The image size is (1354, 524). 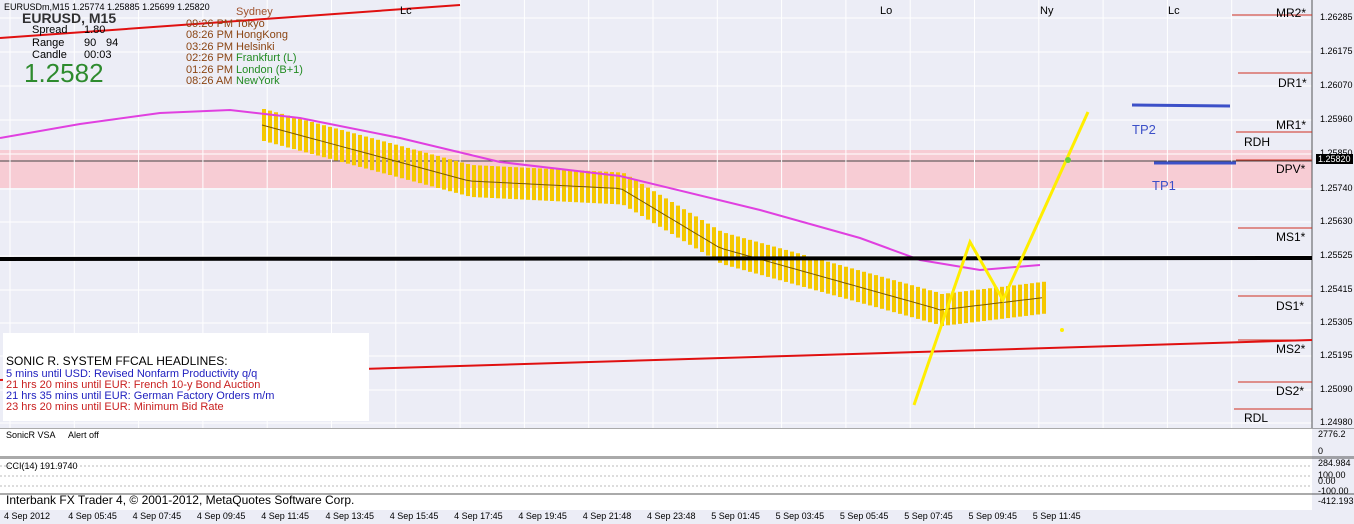 I want to click on vsa-alert: Alert off, so click(x=83, y=435).